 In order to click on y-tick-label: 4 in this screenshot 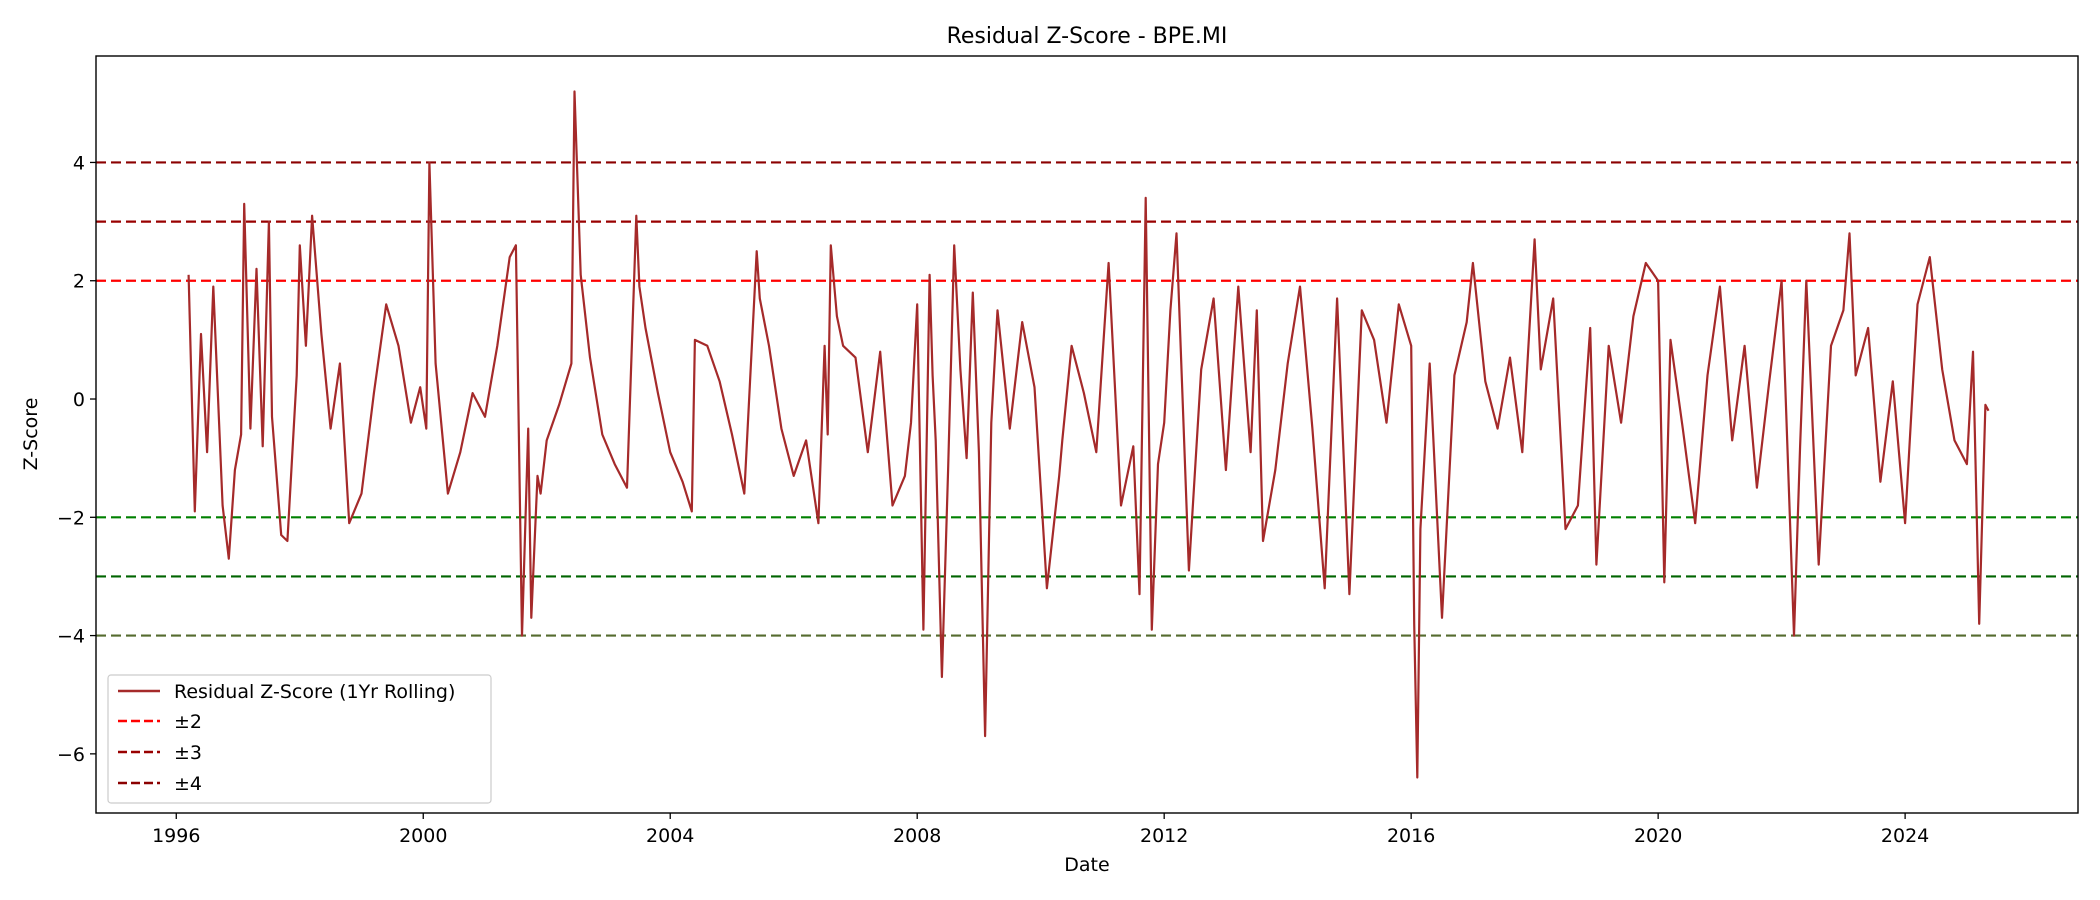, I will do `click(79, 163)`.